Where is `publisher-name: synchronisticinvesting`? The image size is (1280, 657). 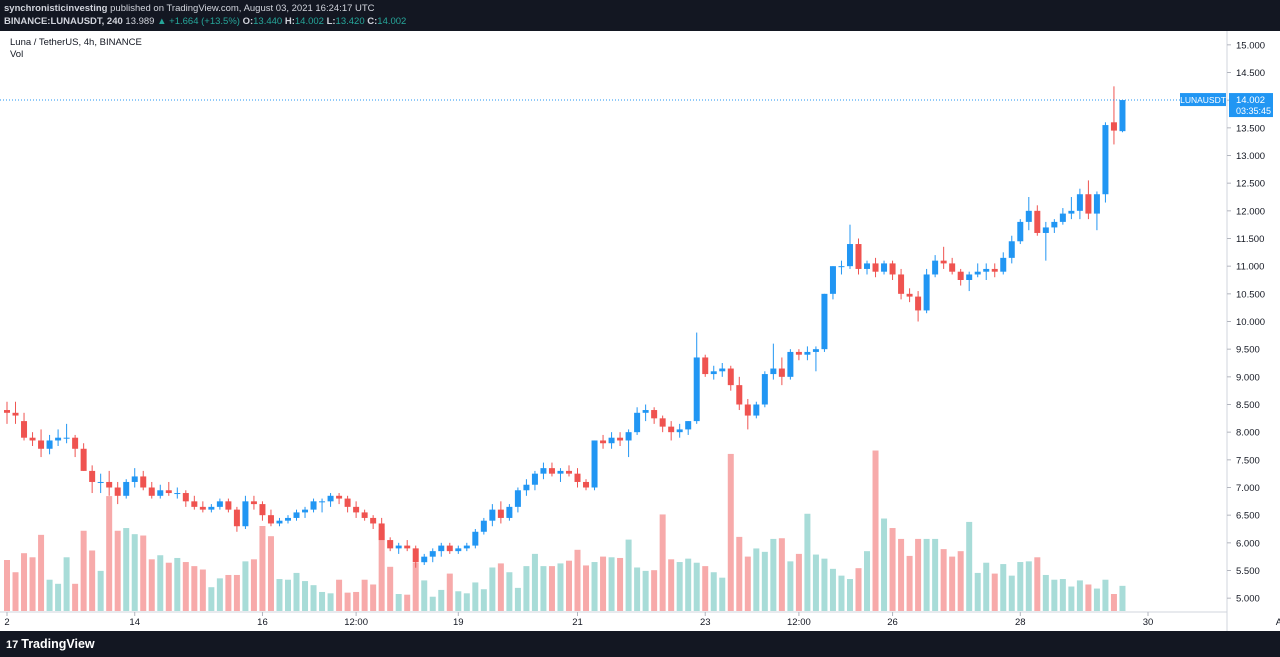
publisher-name: synchronisticinvesting is located at coordinates (56, 8).